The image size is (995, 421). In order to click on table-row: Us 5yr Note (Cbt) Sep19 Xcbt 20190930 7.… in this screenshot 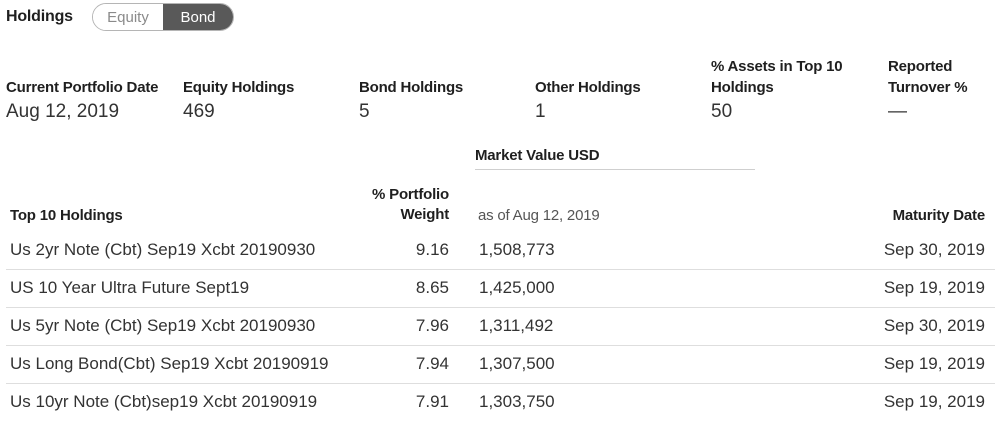, I will do `click(500, 327)`.